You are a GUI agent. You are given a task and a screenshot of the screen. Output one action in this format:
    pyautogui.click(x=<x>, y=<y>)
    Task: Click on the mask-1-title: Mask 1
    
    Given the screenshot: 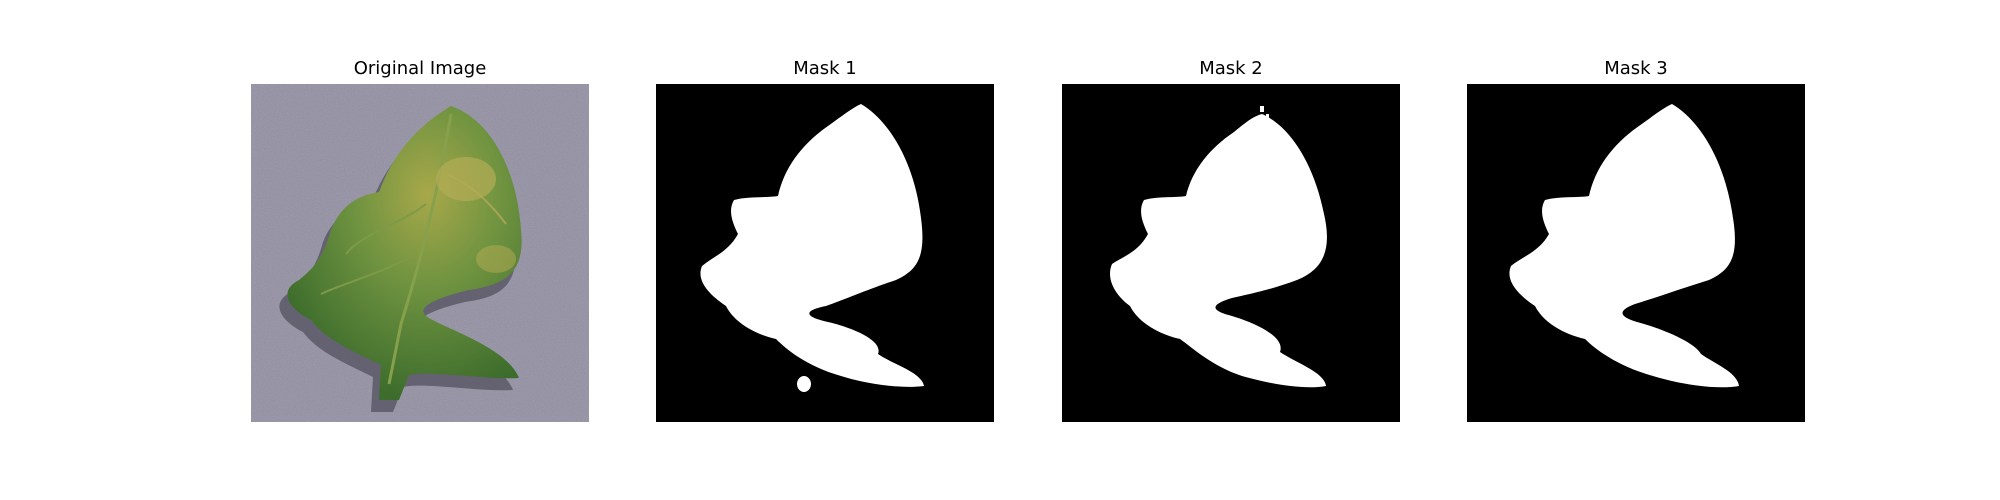 What is the action you would take?
    pyautogui.click(x=825, y=68)
    